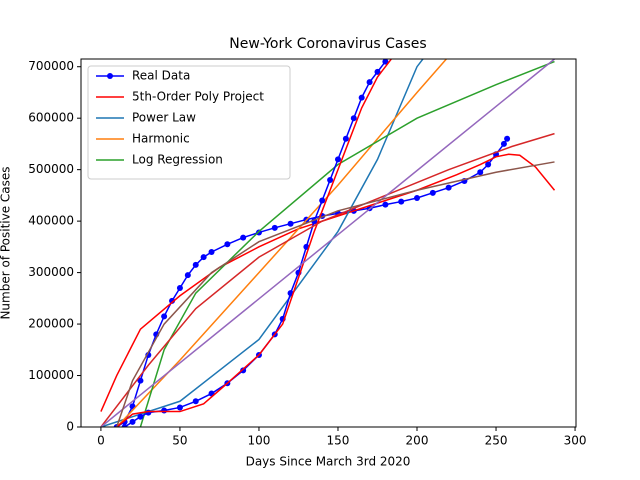  Describe the element at coordinates (161, 76) in the screenshot. I see `legend-label: Real Data` at that location.